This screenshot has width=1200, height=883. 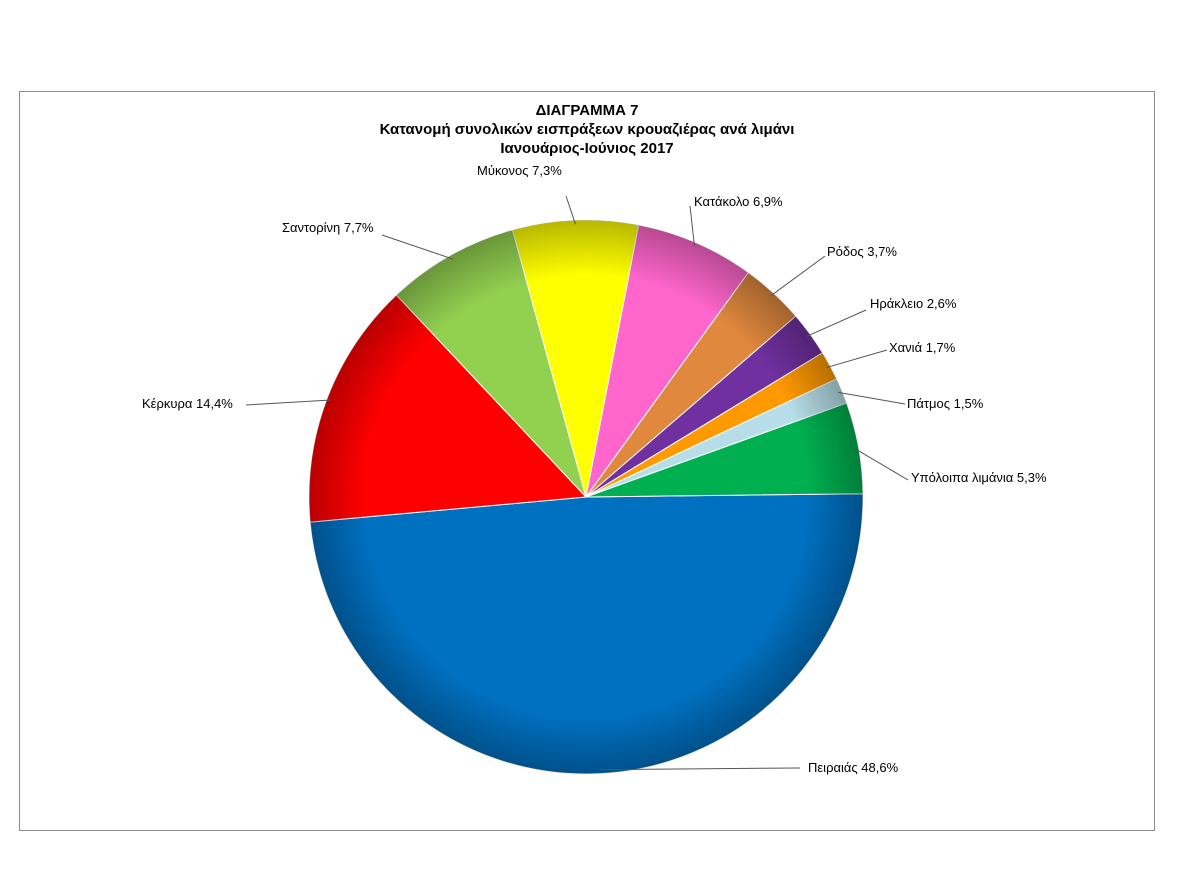 I want to click on slice-label-2: Κέρκυρα 14,4%, so click(x=187, y=403).